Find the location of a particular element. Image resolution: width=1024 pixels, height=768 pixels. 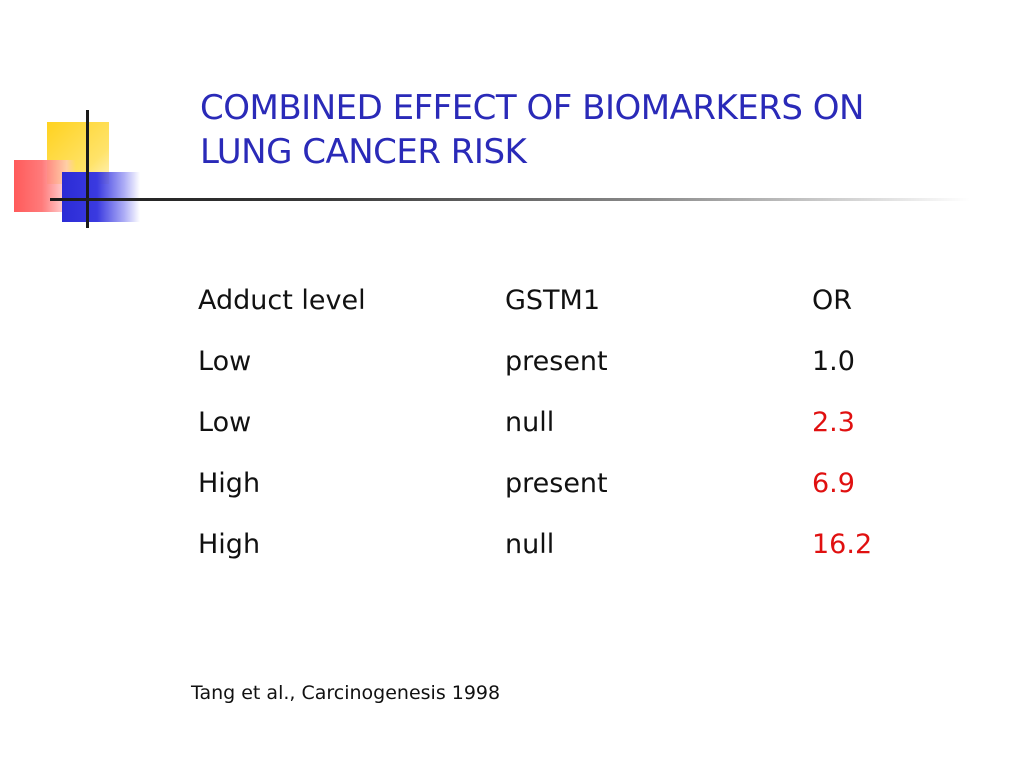

citation: Tang et al., Carcinogenesis 1998 is located at coordinates (346, 693).